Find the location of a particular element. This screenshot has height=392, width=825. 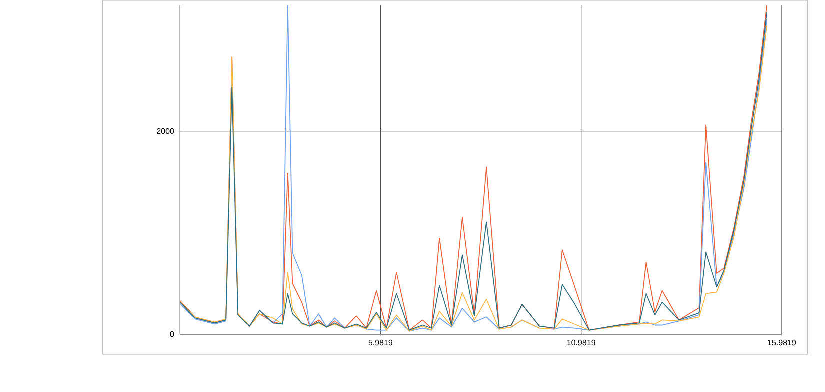

x-tick-label: 5.9819 is located at coordinates (380, 343).